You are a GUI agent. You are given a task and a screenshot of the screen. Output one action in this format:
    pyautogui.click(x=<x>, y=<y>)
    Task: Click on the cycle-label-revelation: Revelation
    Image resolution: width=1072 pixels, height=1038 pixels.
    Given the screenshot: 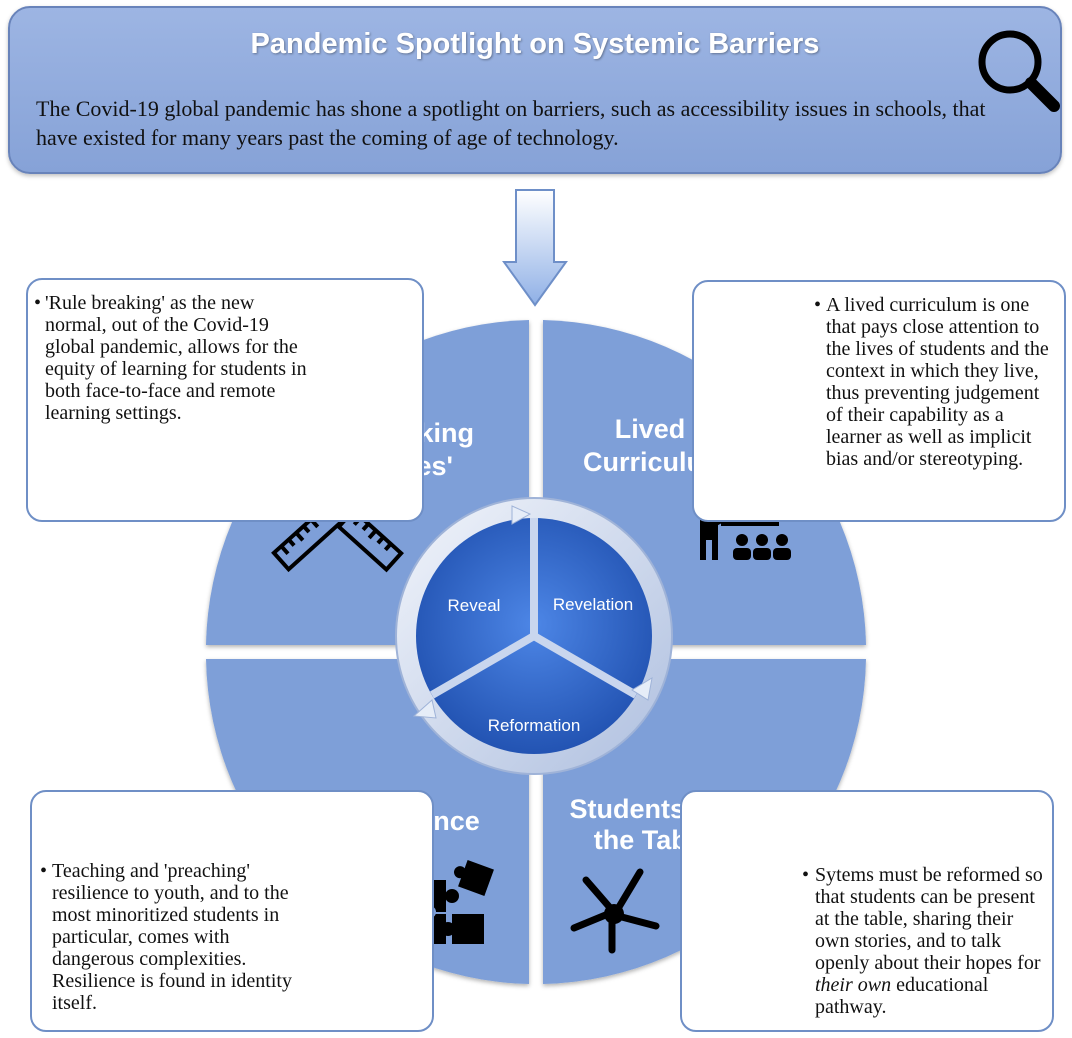 What is the action you would take?
    pyautogui.click(x=593, y=604)
    